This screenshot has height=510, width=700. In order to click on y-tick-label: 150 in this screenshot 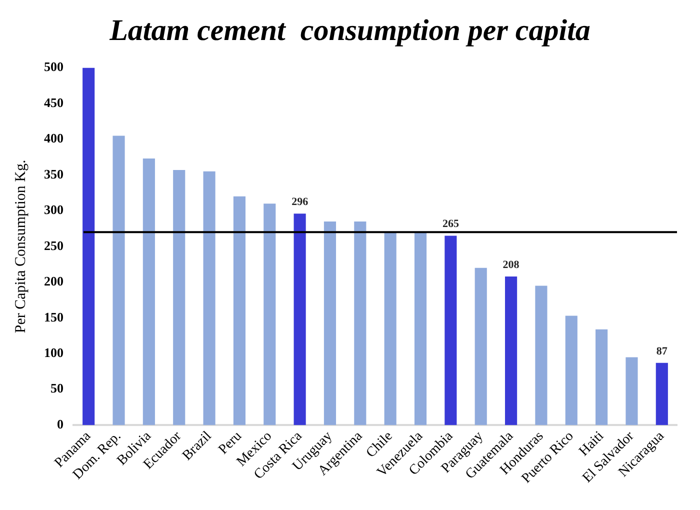, I will do `click(54, 316)`.